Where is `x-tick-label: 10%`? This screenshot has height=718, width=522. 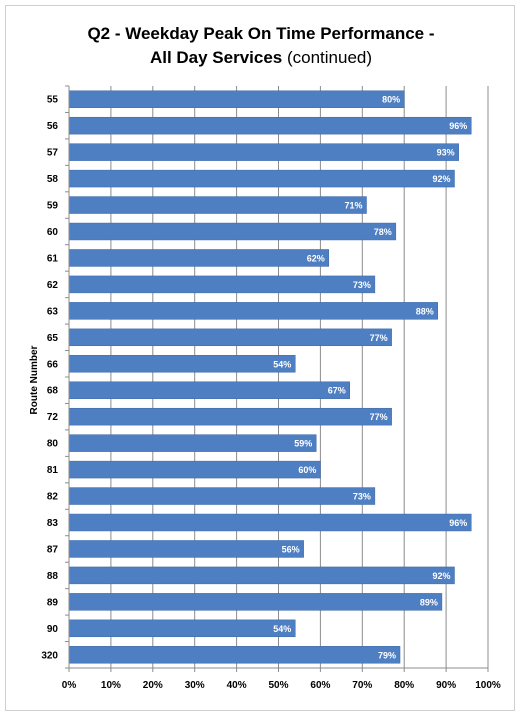
x-tick-label: 10% is located at coordinates (111, 685).